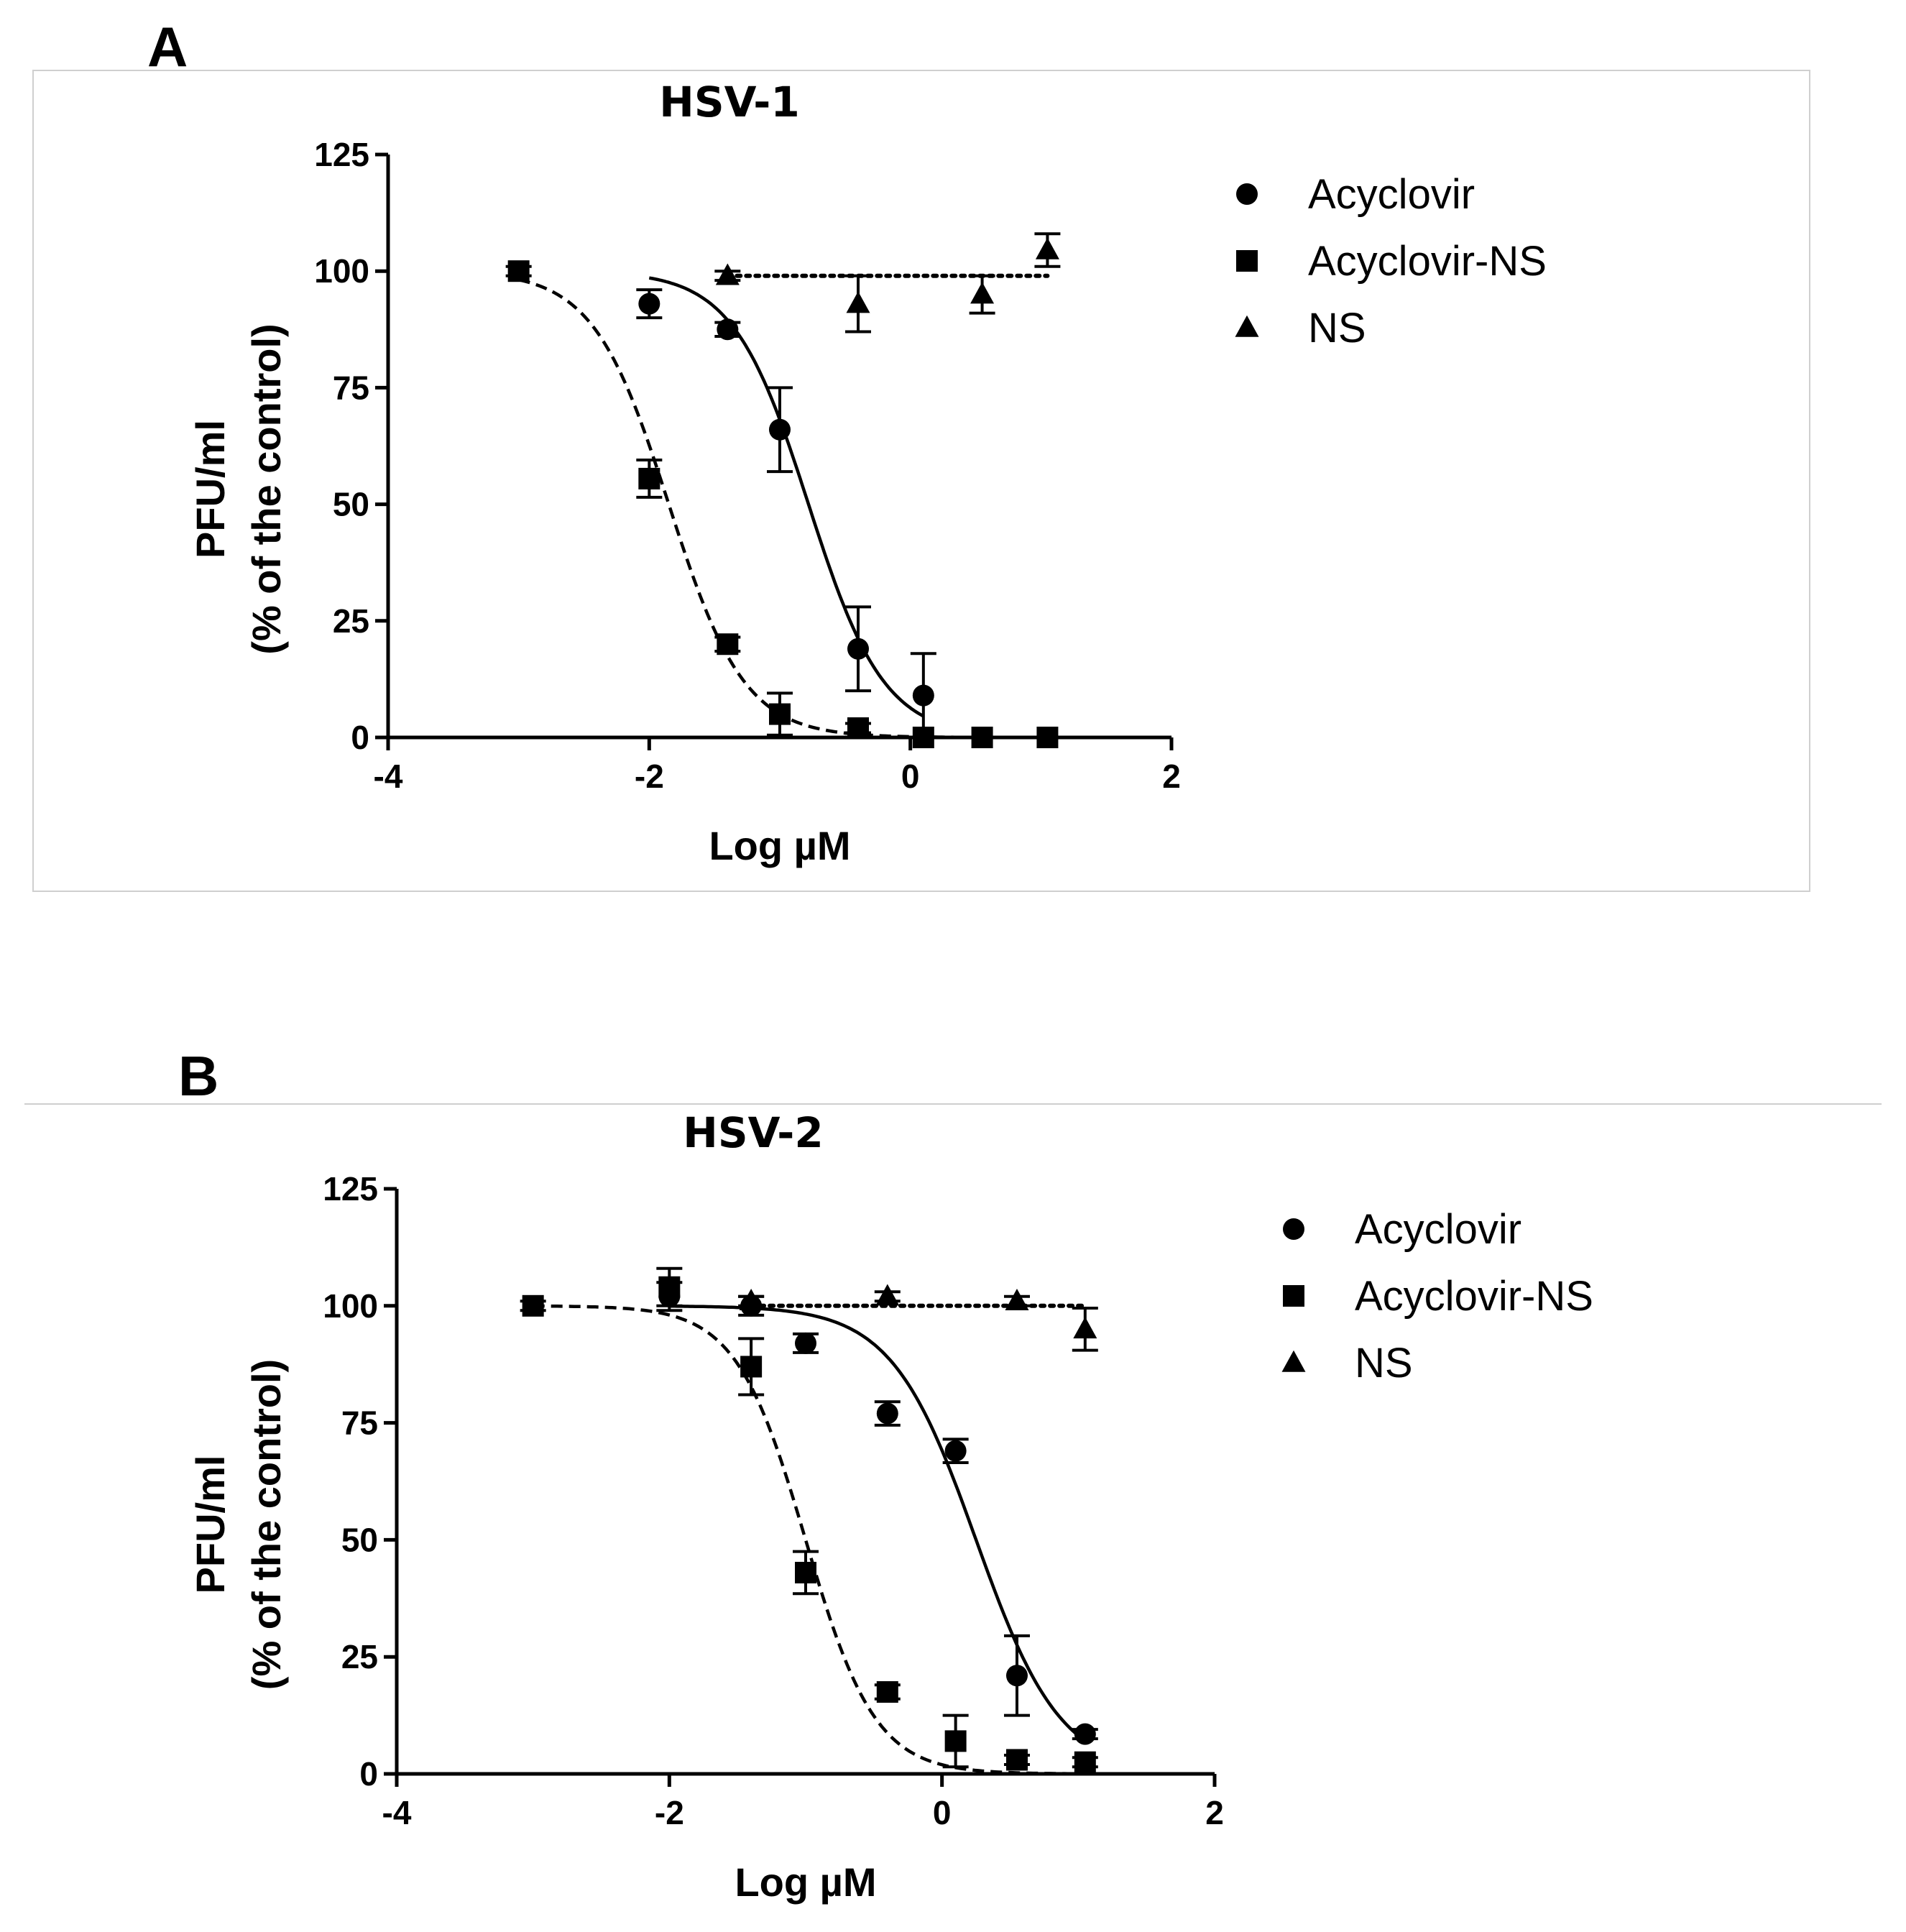 The width and height of the screenshot is (1906, 1932). I want to click on chart-title-a: HSV-1, so click(729, 102).